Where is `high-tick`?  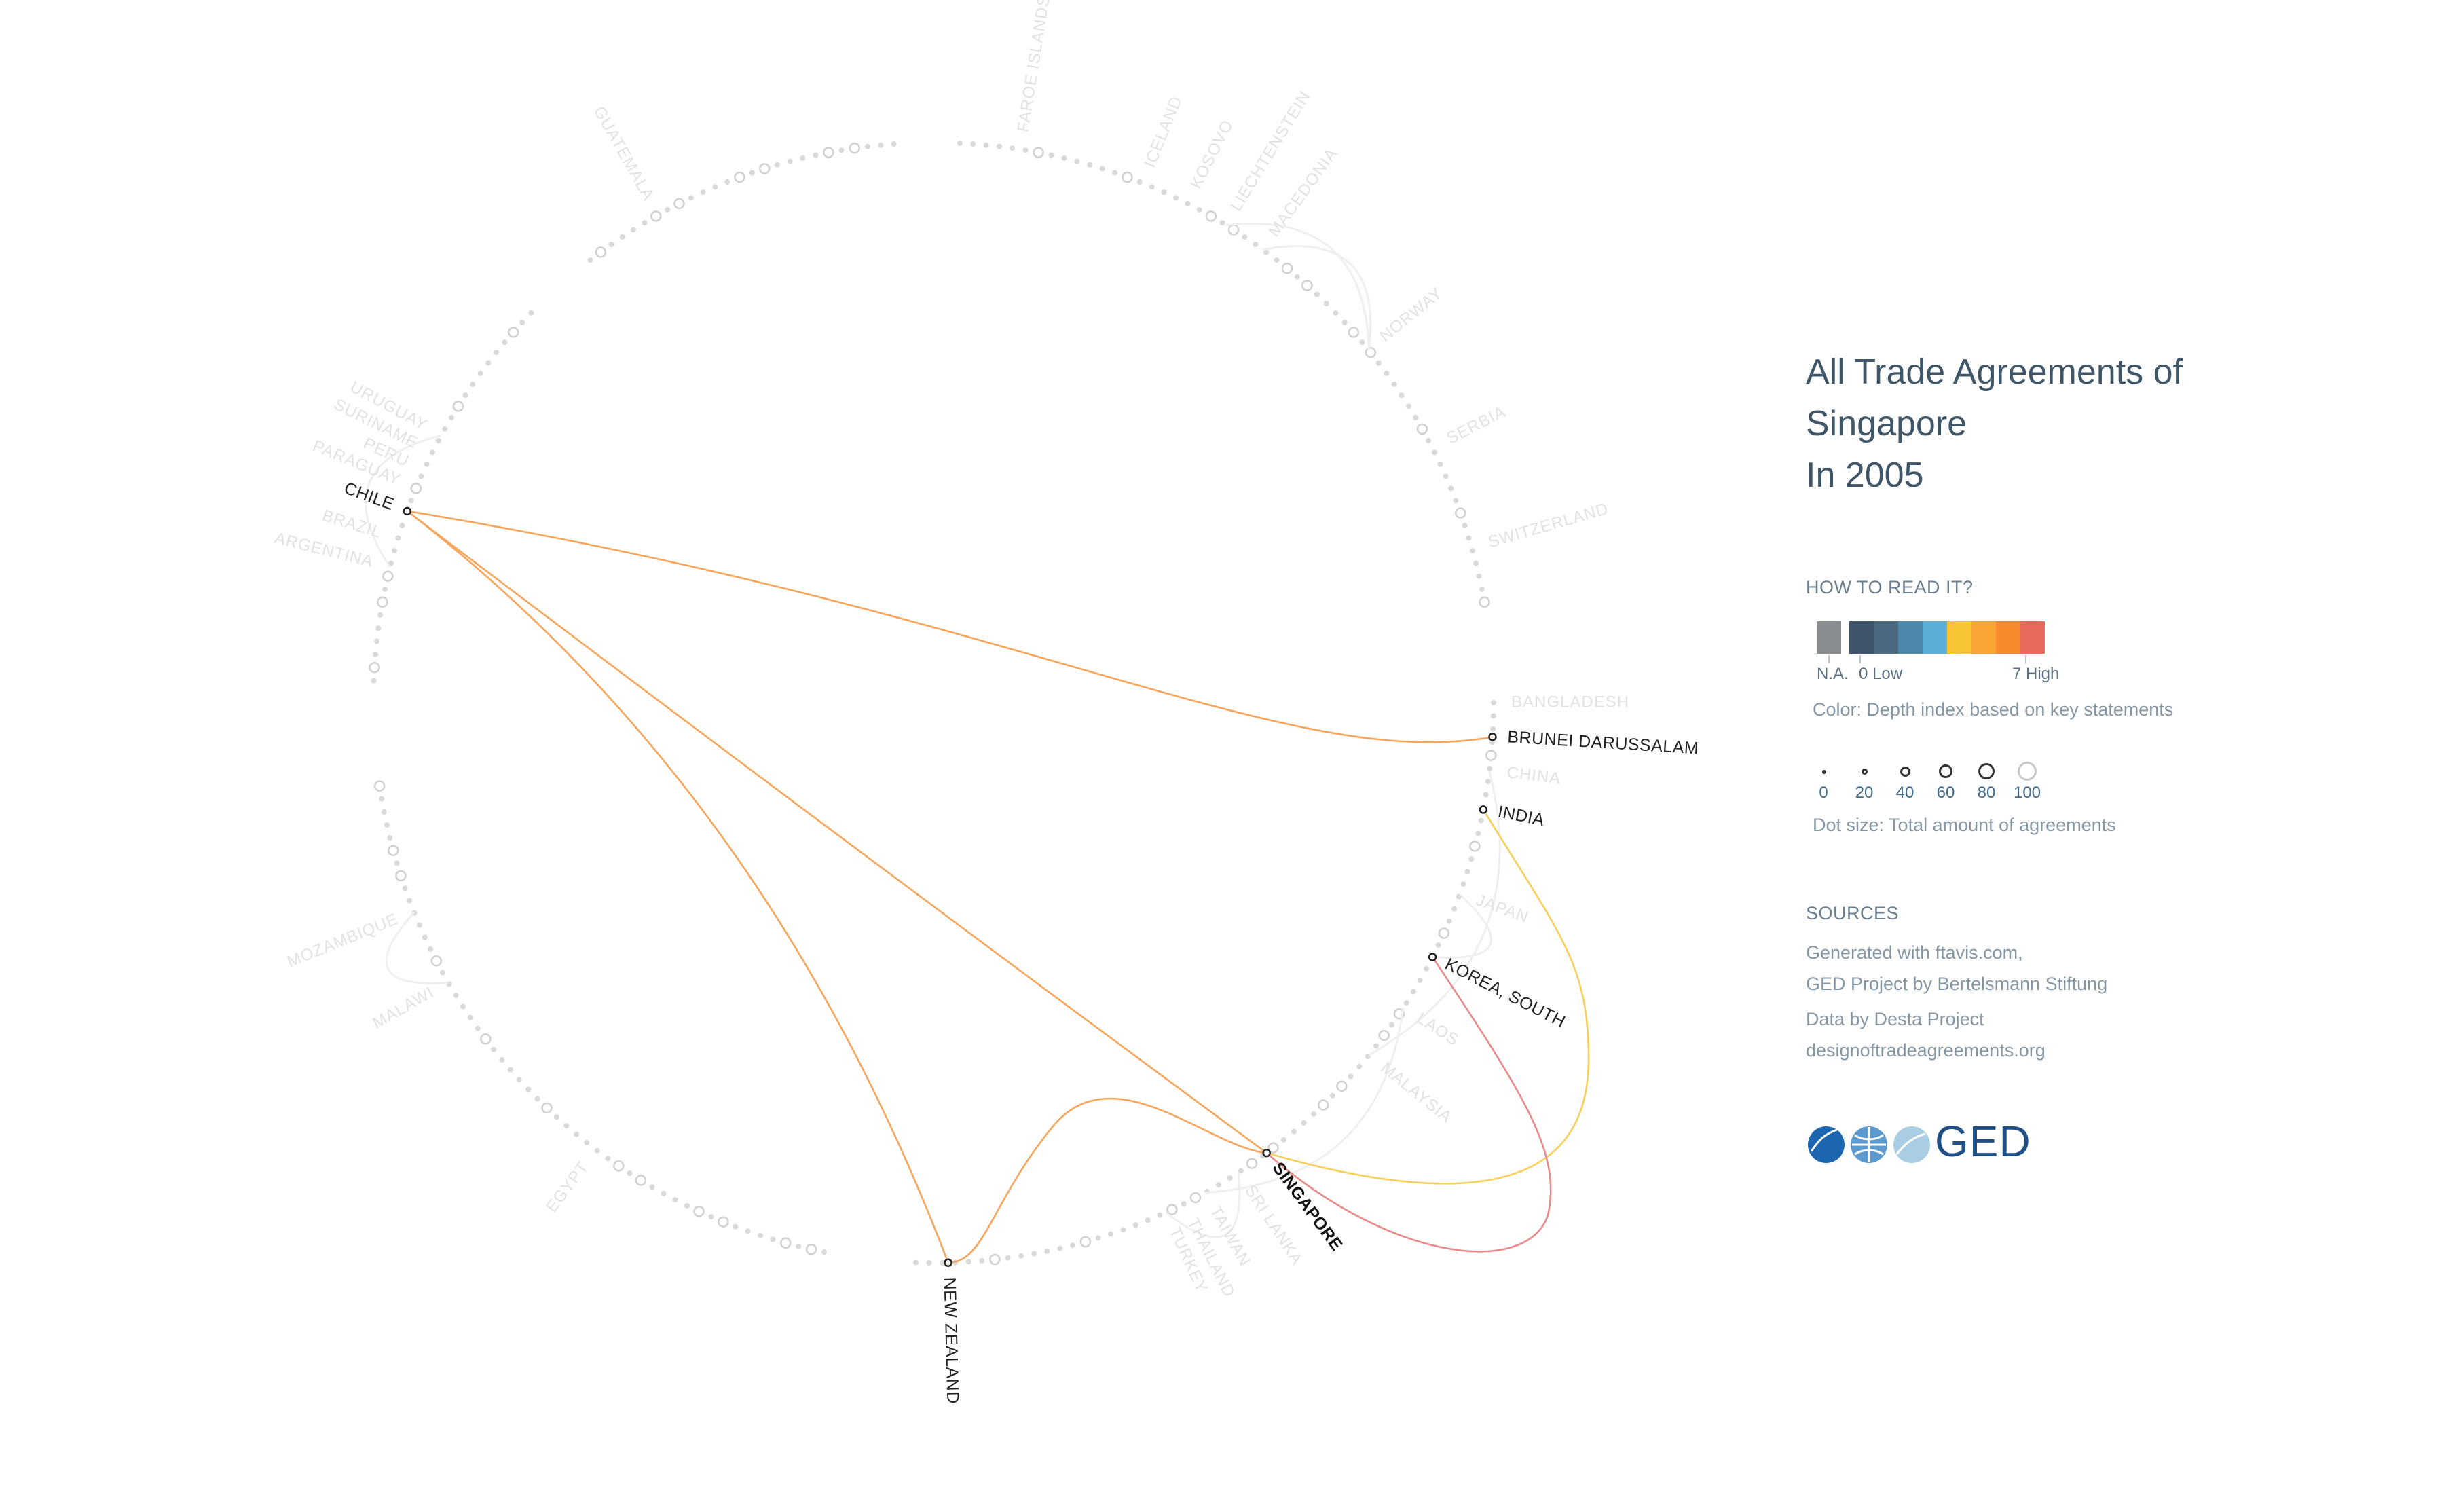
high-tick is located at coordinates (2025, 659).